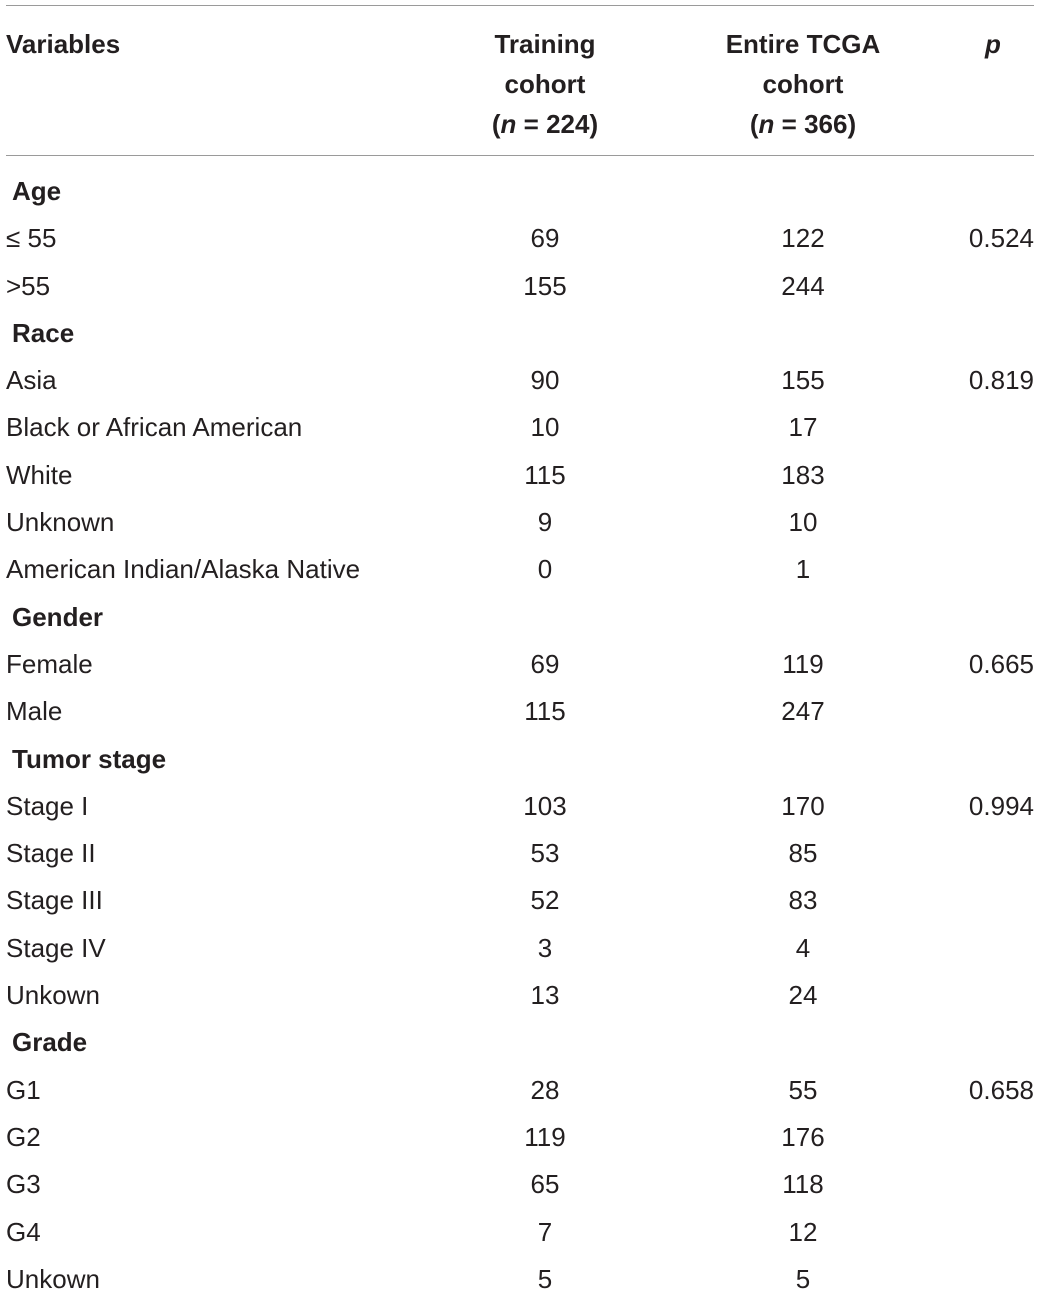 The height and width of the screenshot is (1303, 1040). What do you see at coordinates (63, 44) in the screenshot?
I see `header-variables: Variables` at bounding box center [63, 44].